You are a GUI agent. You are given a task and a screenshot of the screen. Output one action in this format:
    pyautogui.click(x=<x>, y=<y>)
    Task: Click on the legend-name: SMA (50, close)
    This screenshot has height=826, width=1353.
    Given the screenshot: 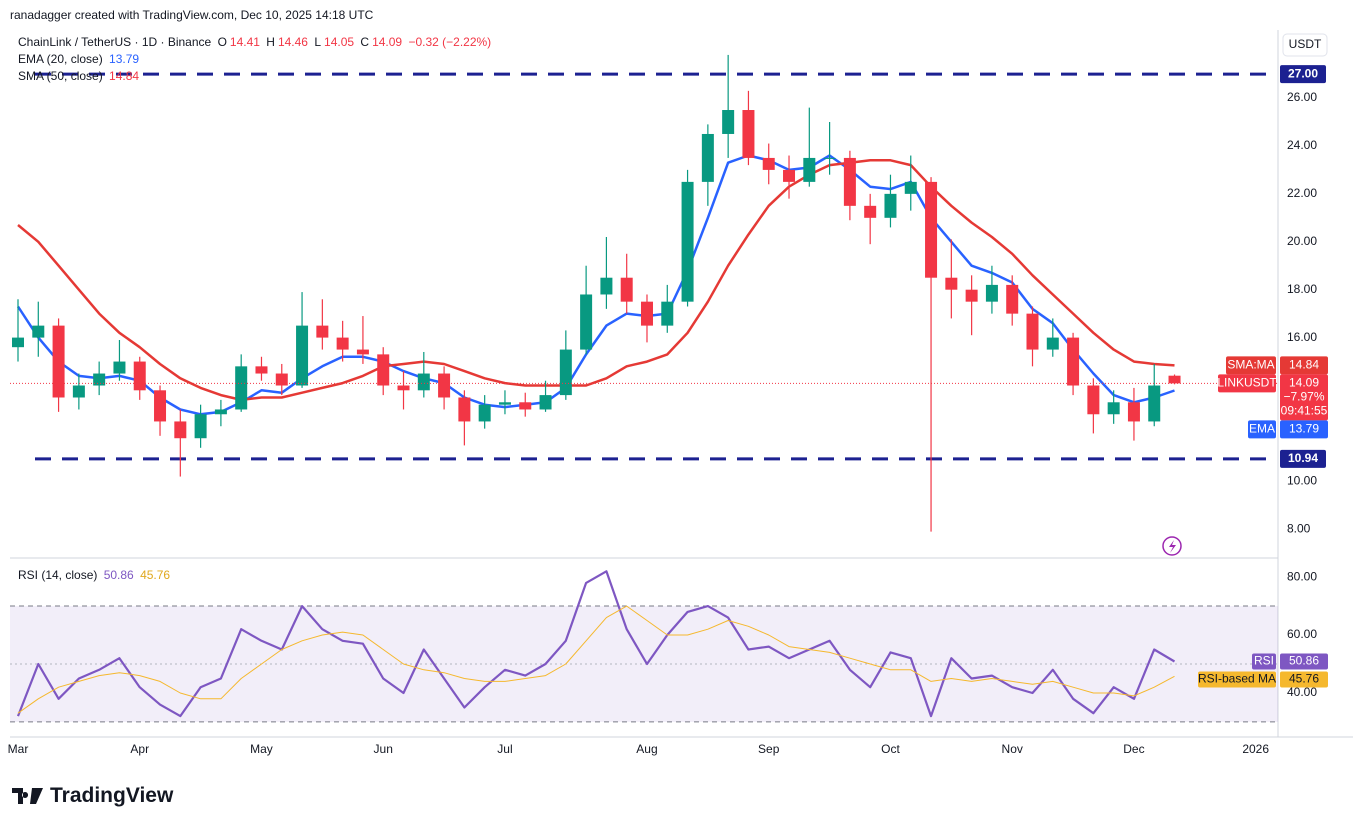 What is the action you would take?
    pyautogui.click(x=60, y=76)
    